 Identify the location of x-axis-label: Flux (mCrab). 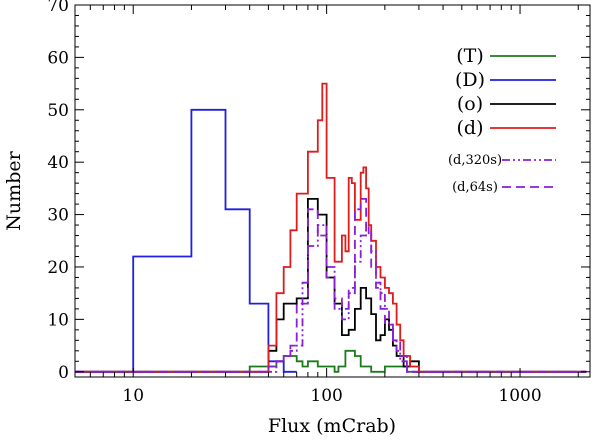
(332, 426).